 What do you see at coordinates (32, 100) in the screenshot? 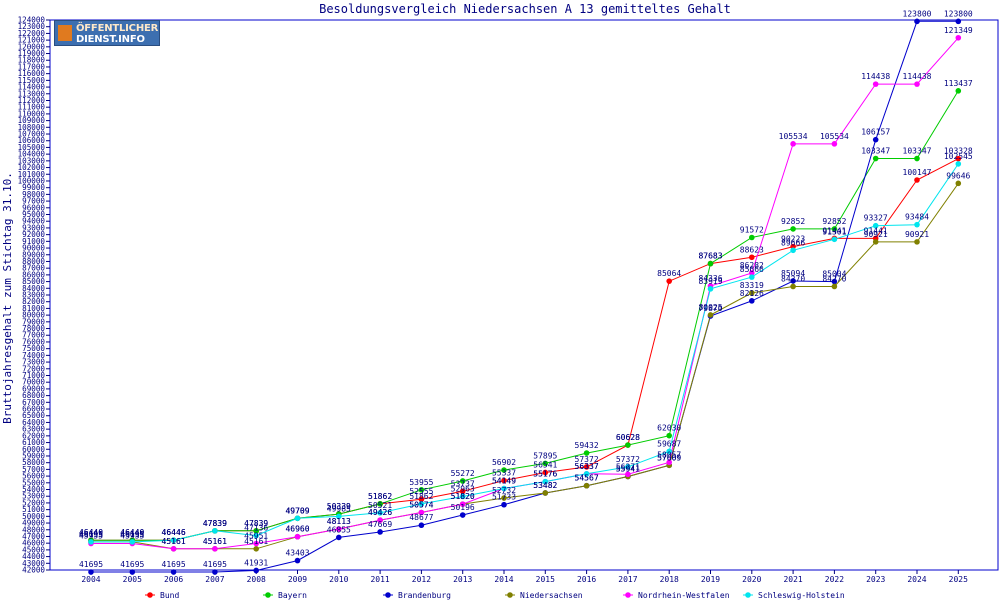
I see `y-tick-label: 112000` at bounding box center [32, 100].